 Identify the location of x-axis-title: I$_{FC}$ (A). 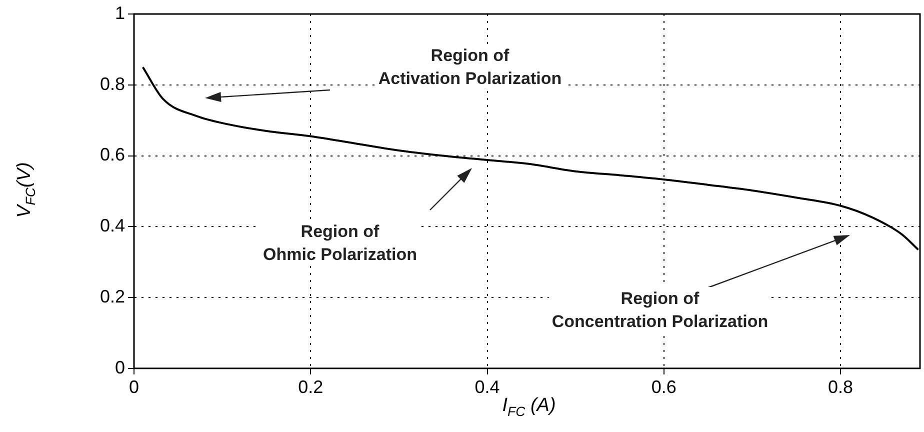
(529, 407).